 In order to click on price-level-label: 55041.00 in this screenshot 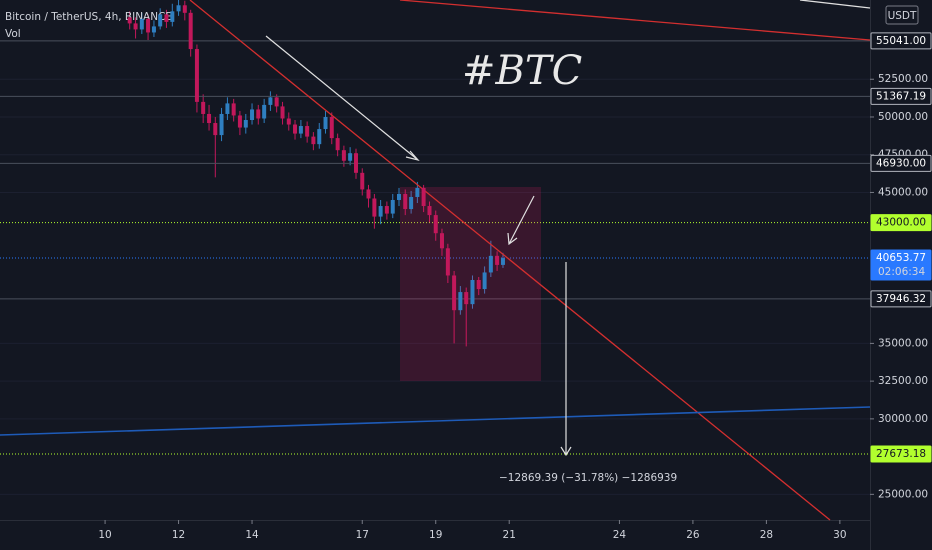, I will do `click(901, 41)`.